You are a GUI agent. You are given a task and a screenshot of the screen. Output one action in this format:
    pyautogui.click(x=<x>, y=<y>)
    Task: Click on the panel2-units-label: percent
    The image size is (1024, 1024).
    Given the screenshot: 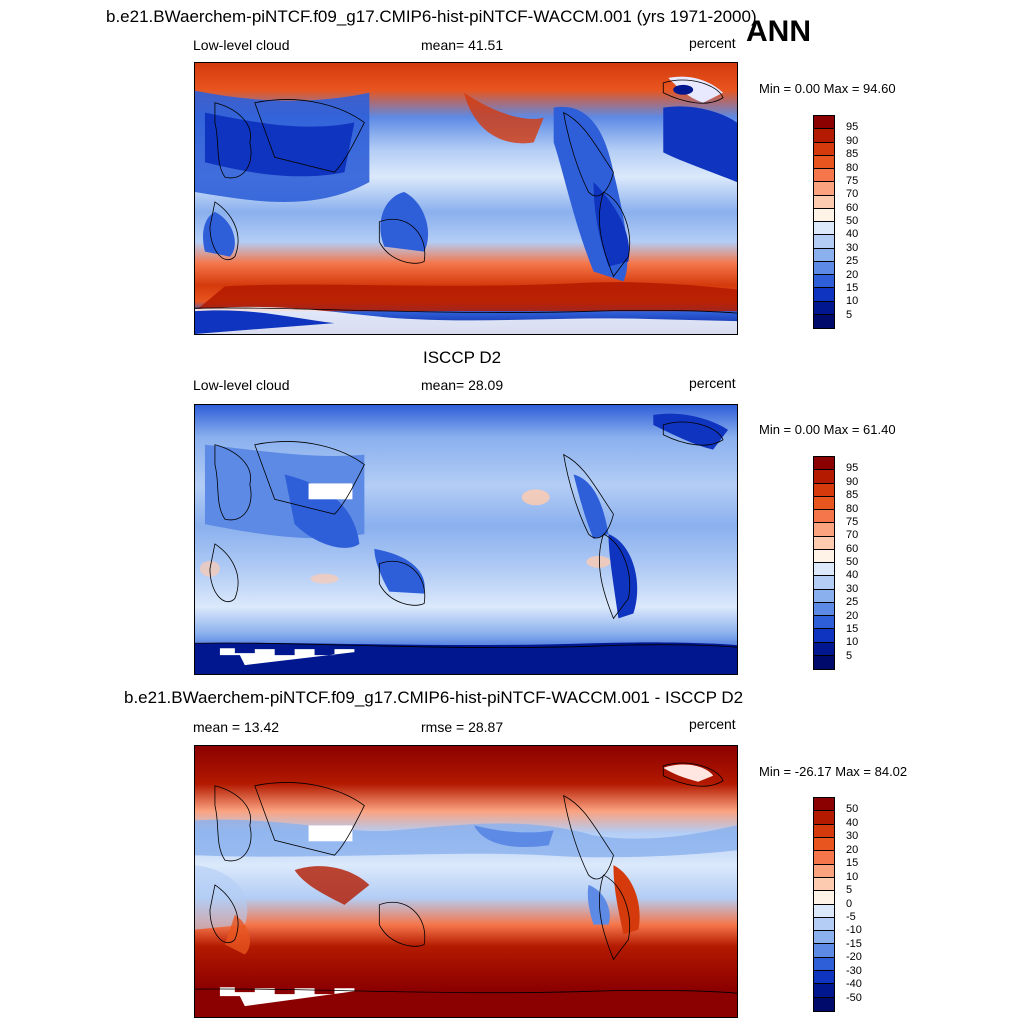 What is the action you would take?
    pyautogui.click(x=712, y=383)
    